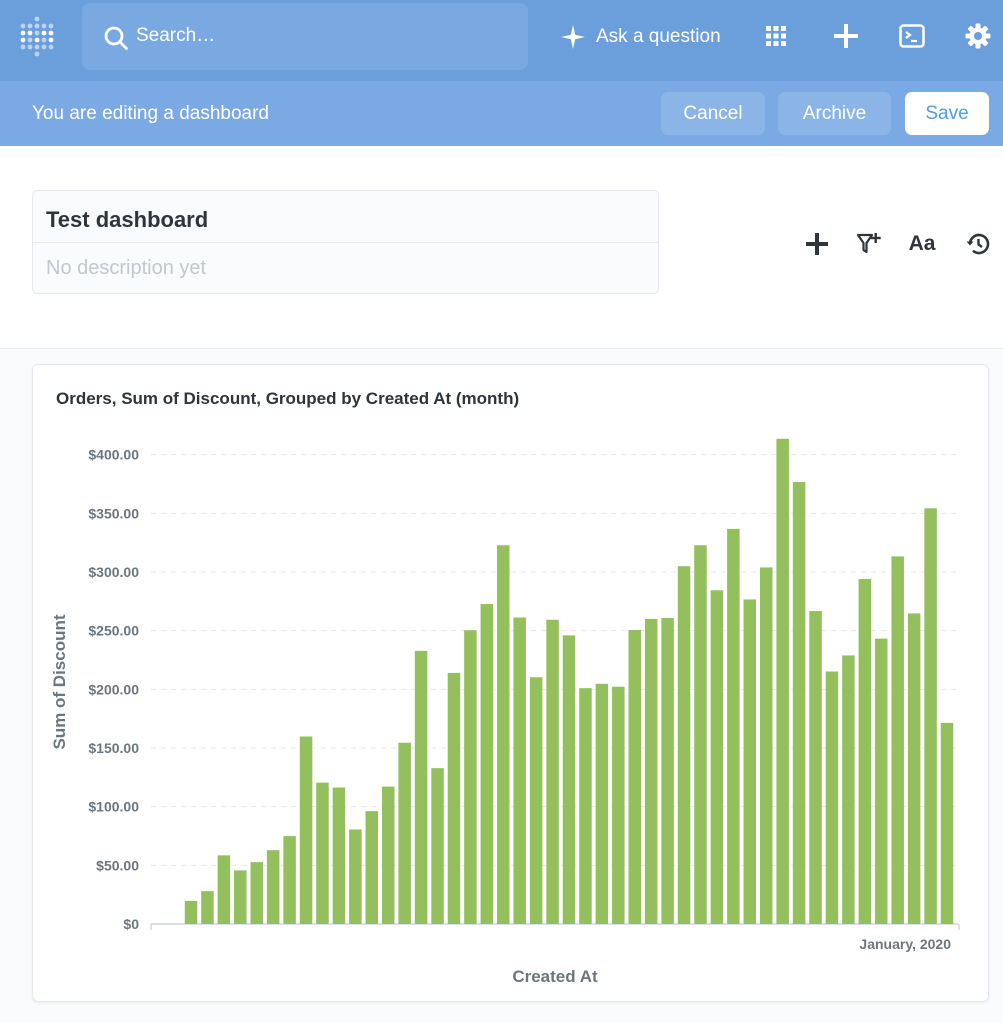 The image size is (1003, 1023). I want to click on divider, so click(345, 242).